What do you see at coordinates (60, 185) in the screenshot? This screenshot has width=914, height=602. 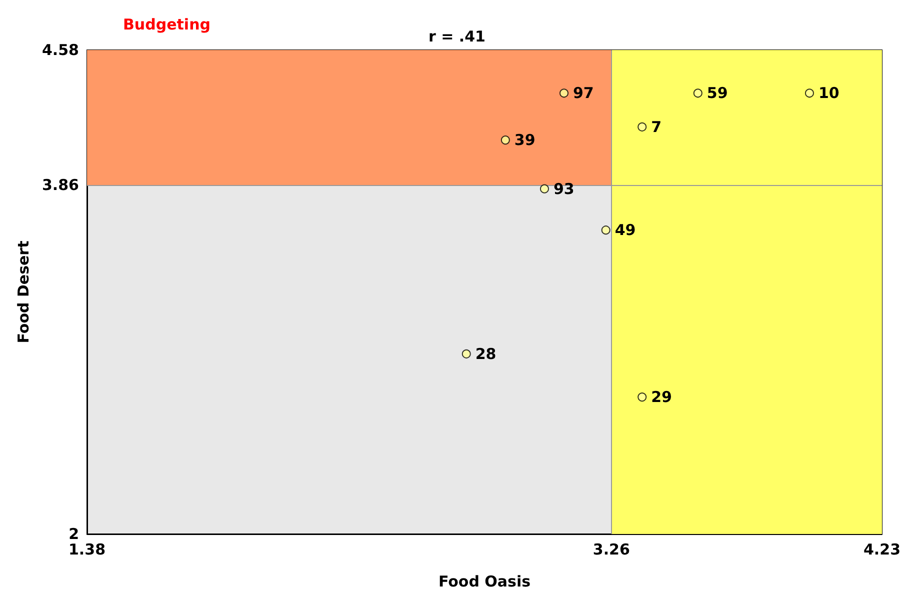 I see `y-tick-label: 3.86` at bounding box center [60, 185].